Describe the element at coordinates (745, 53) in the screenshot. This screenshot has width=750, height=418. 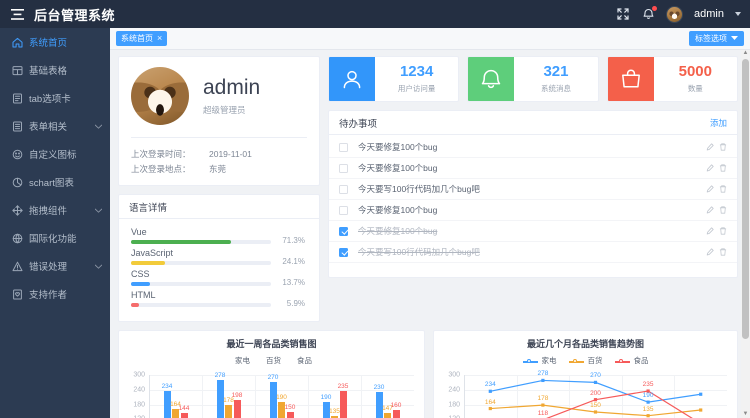
I see `scroll-up-arrow: ▲` at that location.